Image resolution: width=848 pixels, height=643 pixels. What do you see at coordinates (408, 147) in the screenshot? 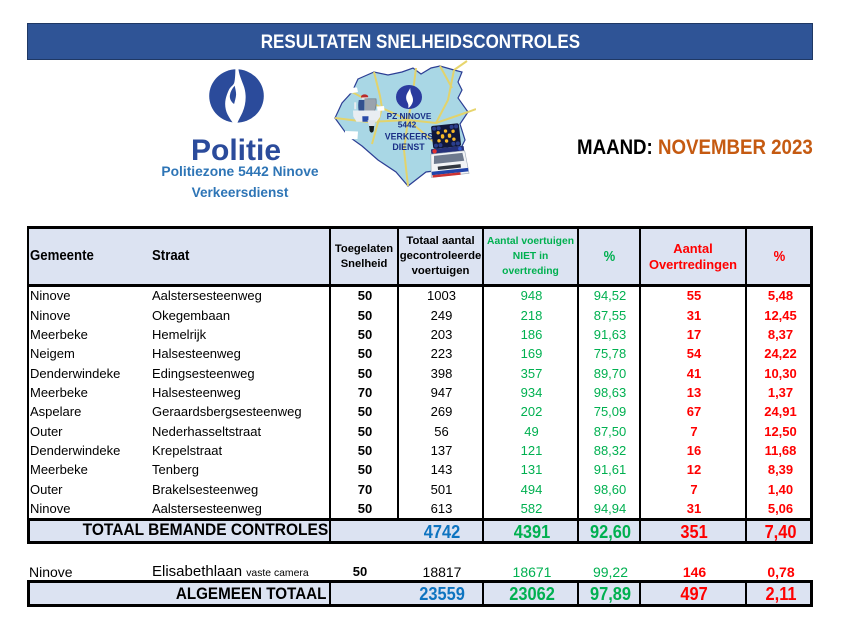
I see `svg-text: DIENST` at bounding box center [408, 147].